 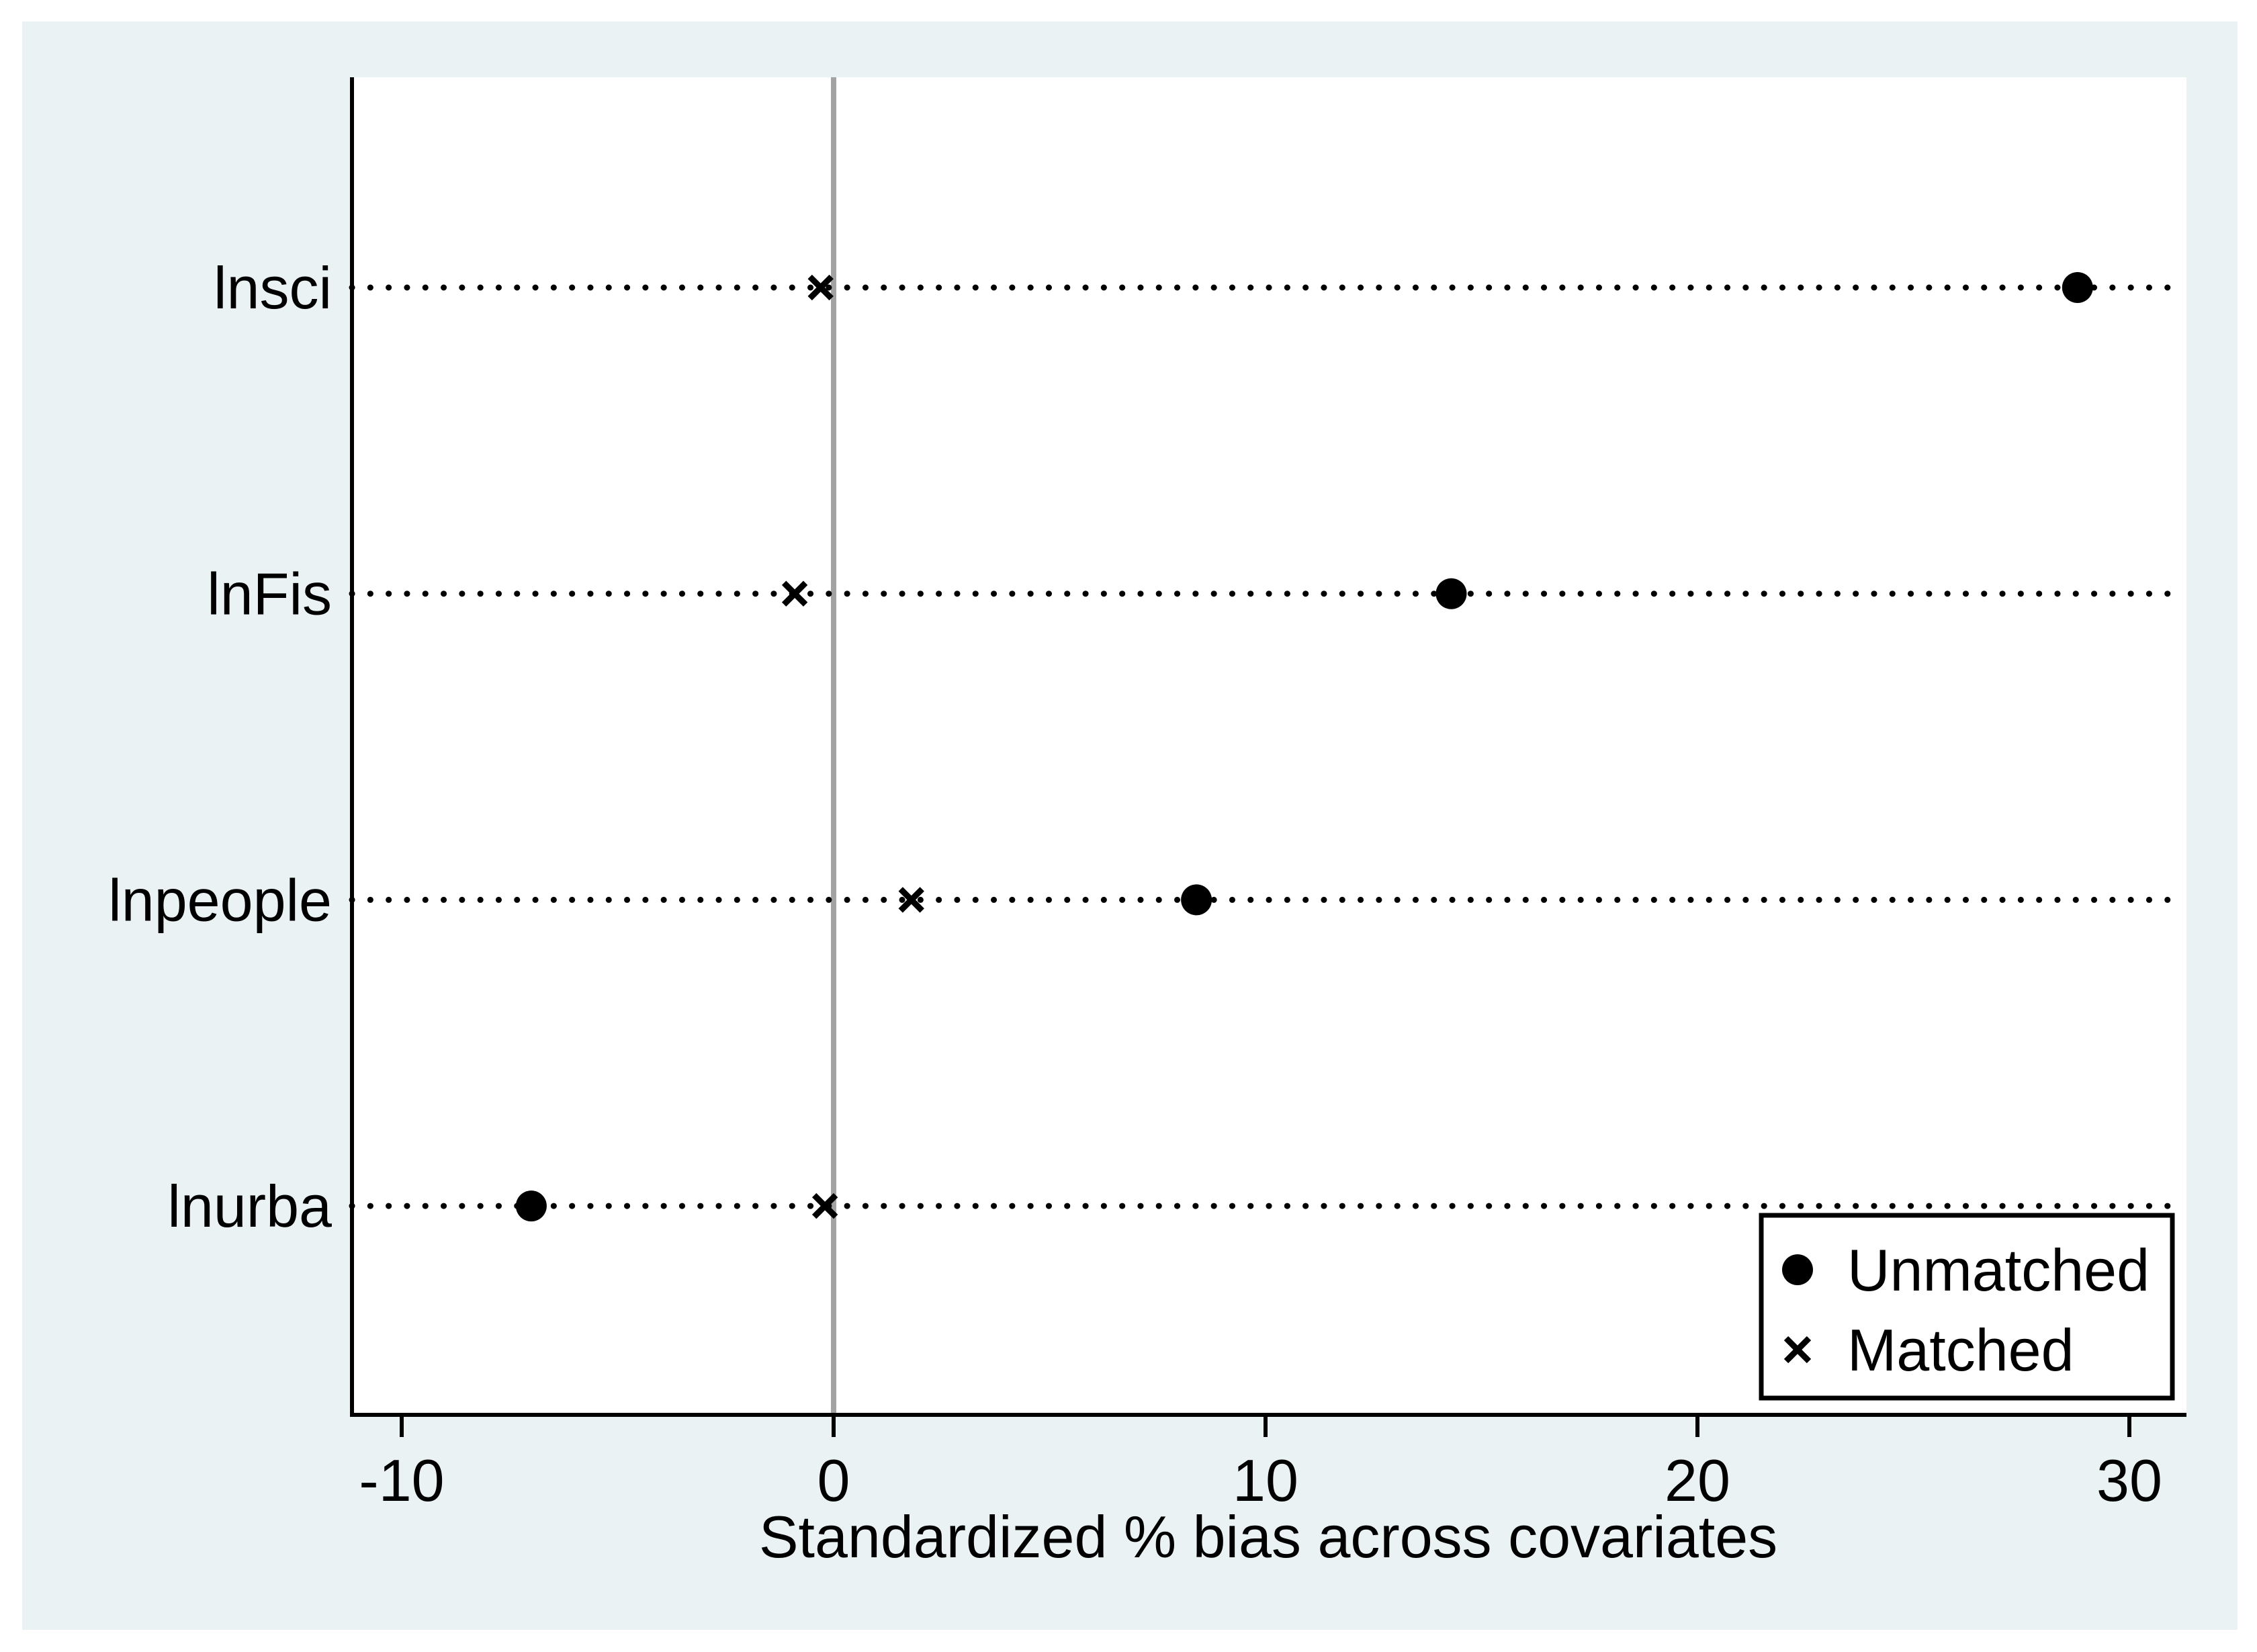 I want to click on x-tick-label-20: 20, so click(x=1697, y=1480).